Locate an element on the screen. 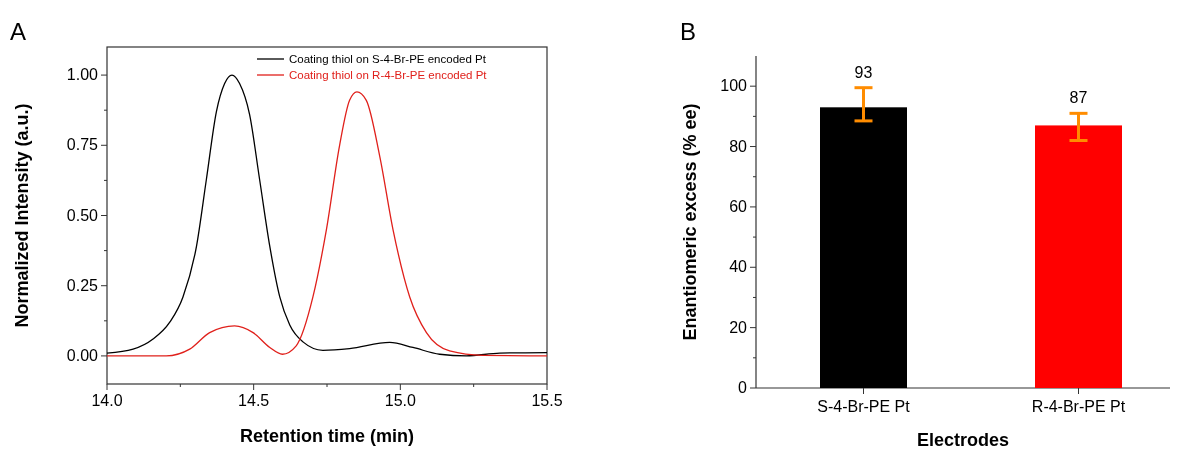 Image resolution: width=1181 pixels, height=455 pixels. x-tick-label: 15.0 is located at coordinates (400, 400).